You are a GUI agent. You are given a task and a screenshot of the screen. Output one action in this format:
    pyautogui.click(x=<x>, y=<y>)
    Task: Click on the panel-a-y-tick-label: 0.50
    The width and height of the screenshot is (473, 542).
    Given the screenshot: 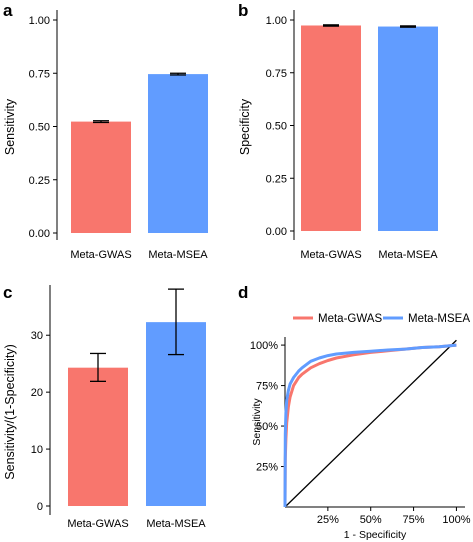 What is the action you would take?
    pyautogui.click(x=39, y=128)
    